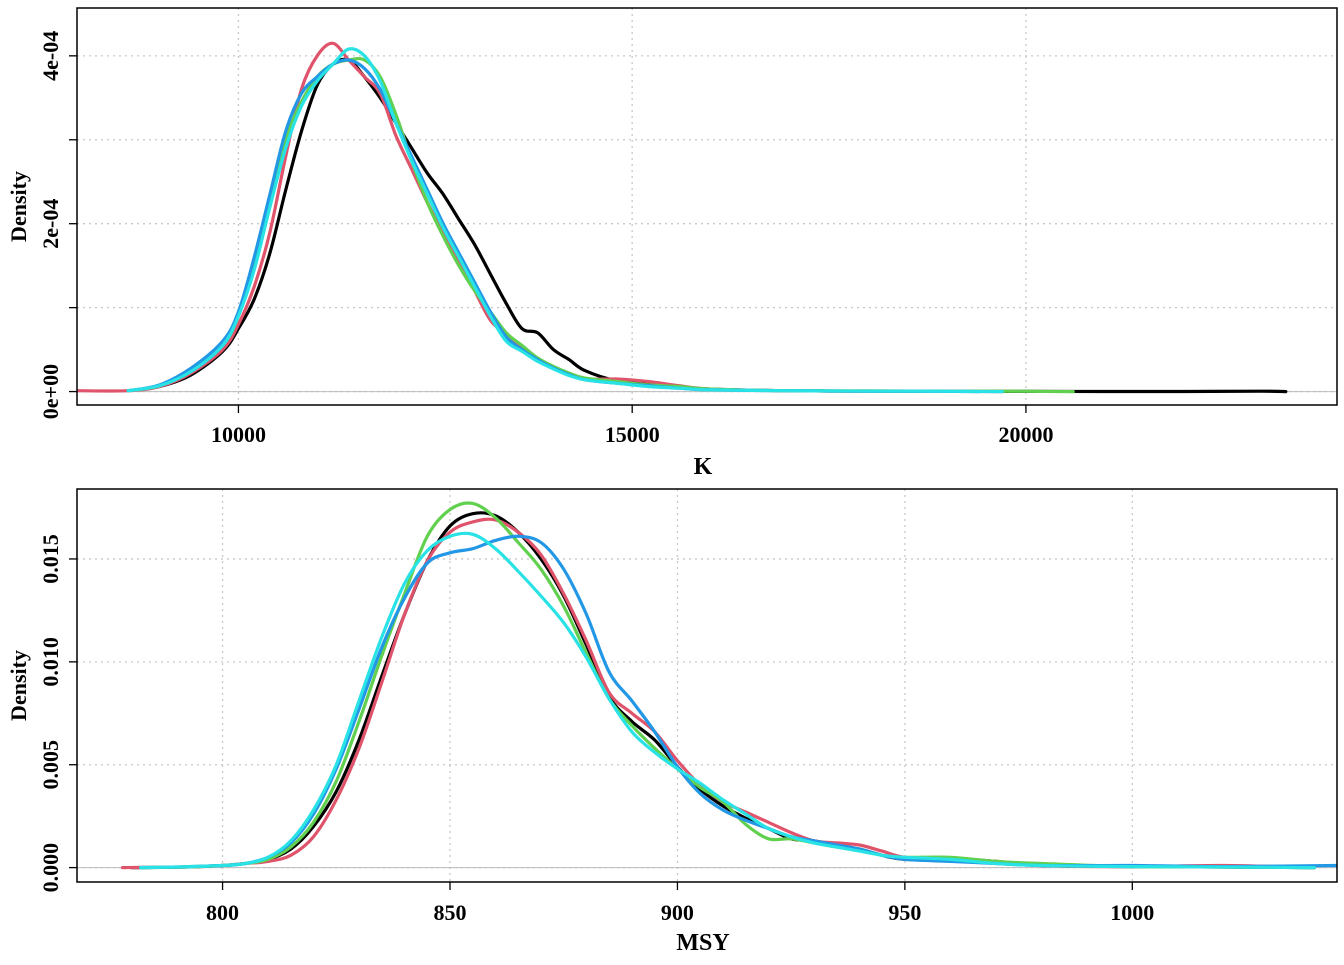  Describe the element at coordinates (50, 662) in the screenshot. I see `y-tick-label: 0.010` at that location.